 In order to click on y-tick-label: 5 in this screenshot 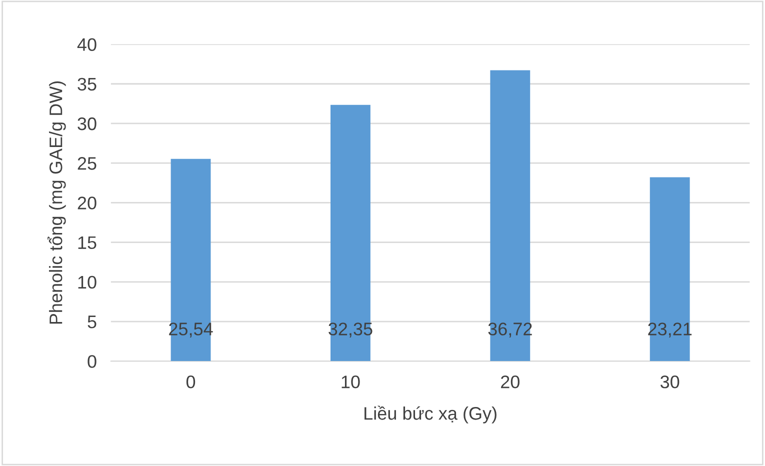, I will do `click(92, 322)`.